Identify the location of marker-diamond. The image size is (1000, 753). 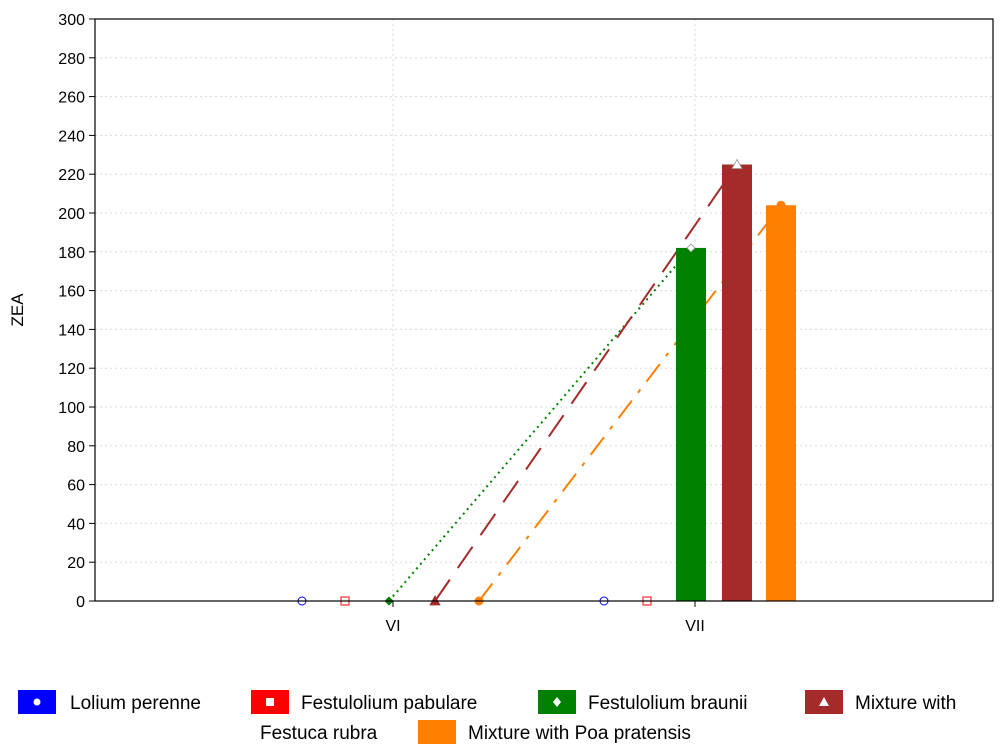
(691, 248).